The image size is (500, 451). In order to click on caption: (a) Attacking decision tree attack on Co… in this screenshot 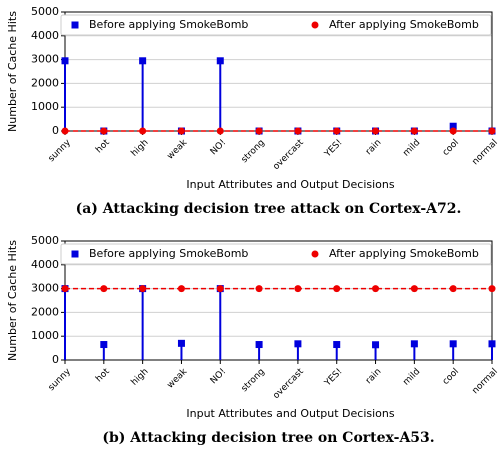, I will do `click(269, 209)`.